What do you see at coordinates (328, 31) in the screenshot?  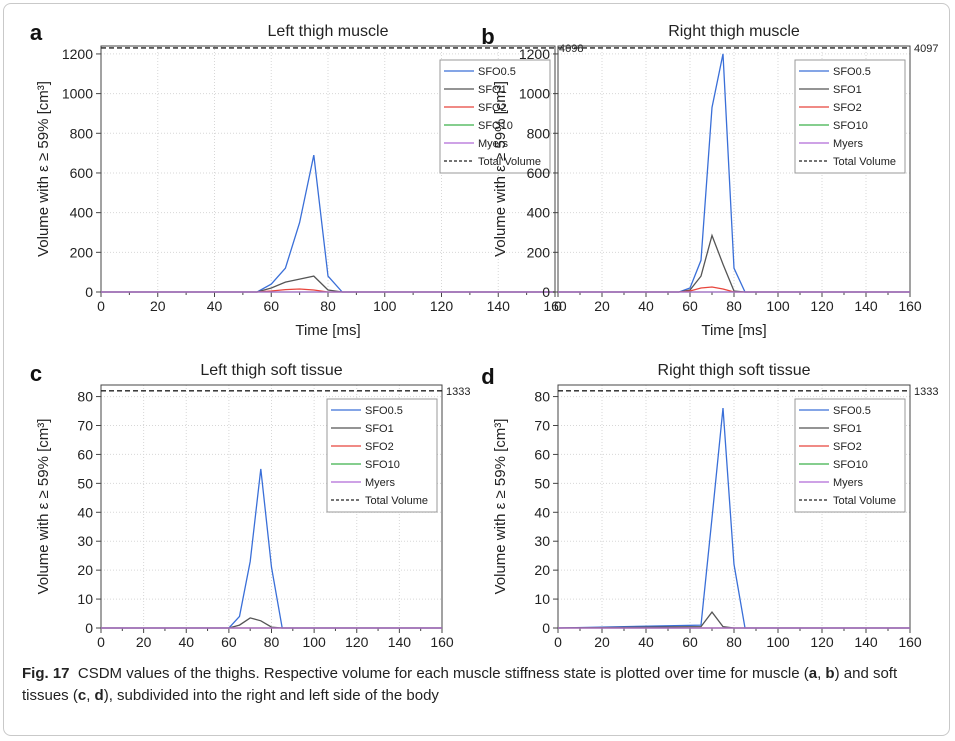 I see `chart-title: Left thigh muscle` at bounding box center [328, 31].